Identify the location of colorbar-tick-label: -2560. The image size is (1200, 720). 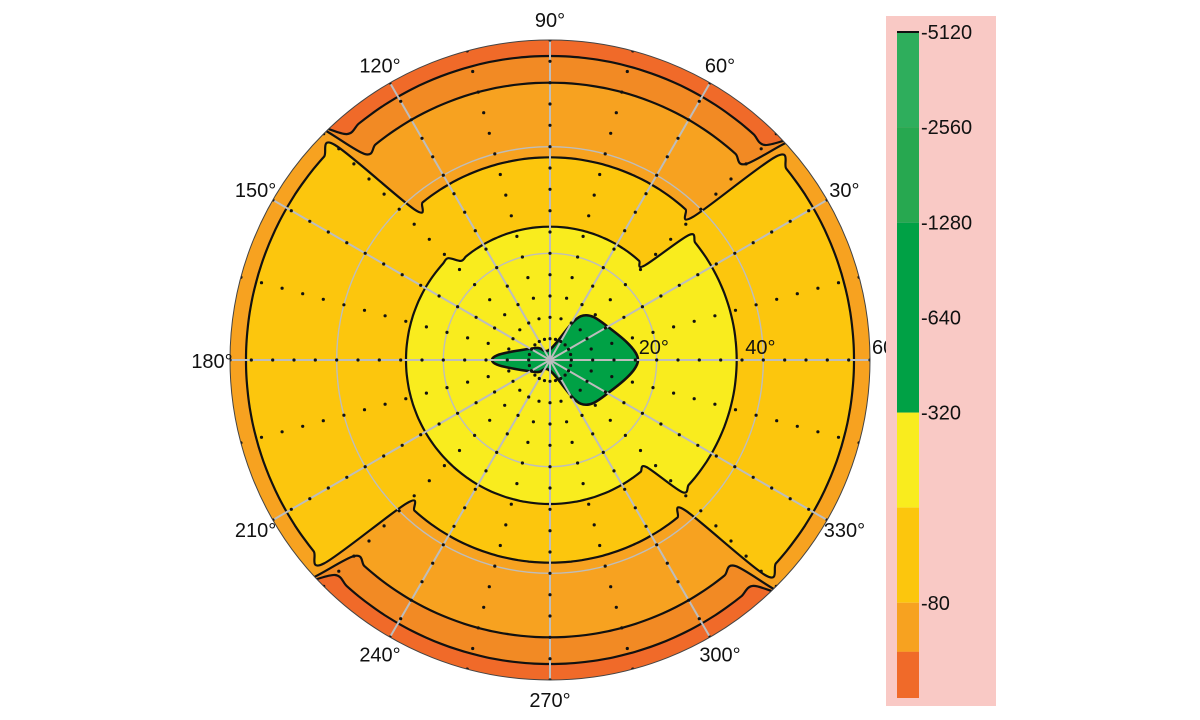
(946, 128).